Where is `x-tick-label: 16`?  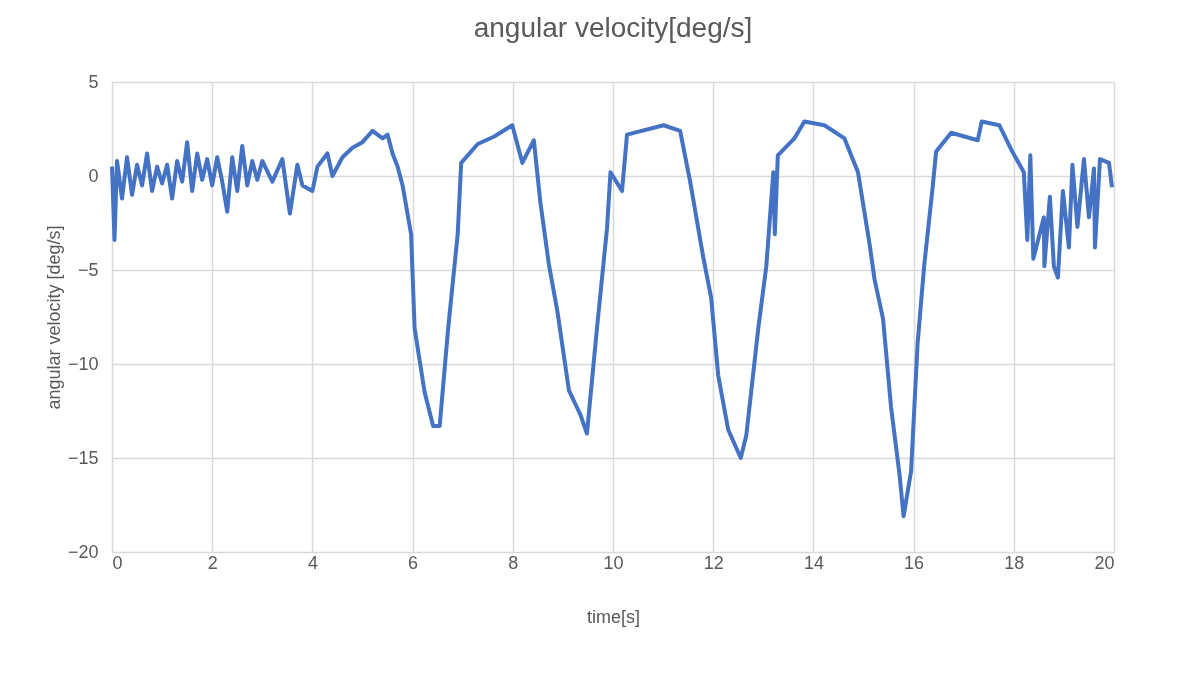 x-tick-label: 16 is located at coordinates (914, 562).